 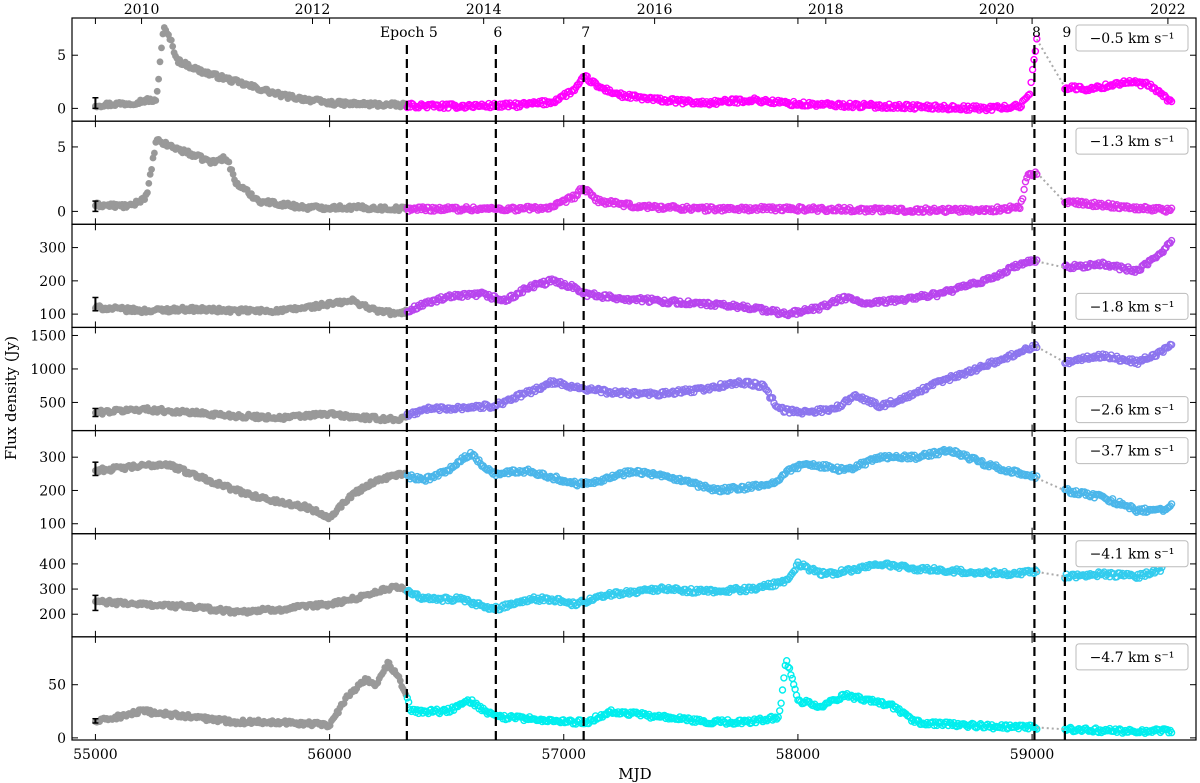 I want to click on y-tick-label: 5, so click(x=61, y=56).